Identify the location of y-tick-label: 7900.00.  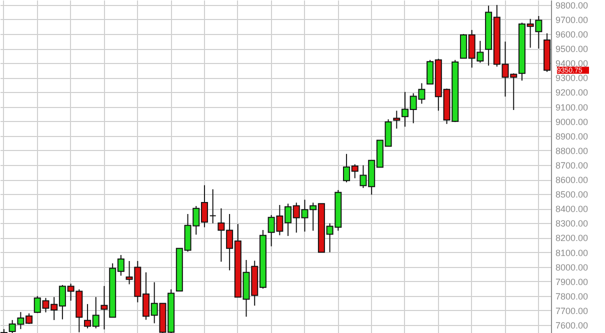
(572, 281).